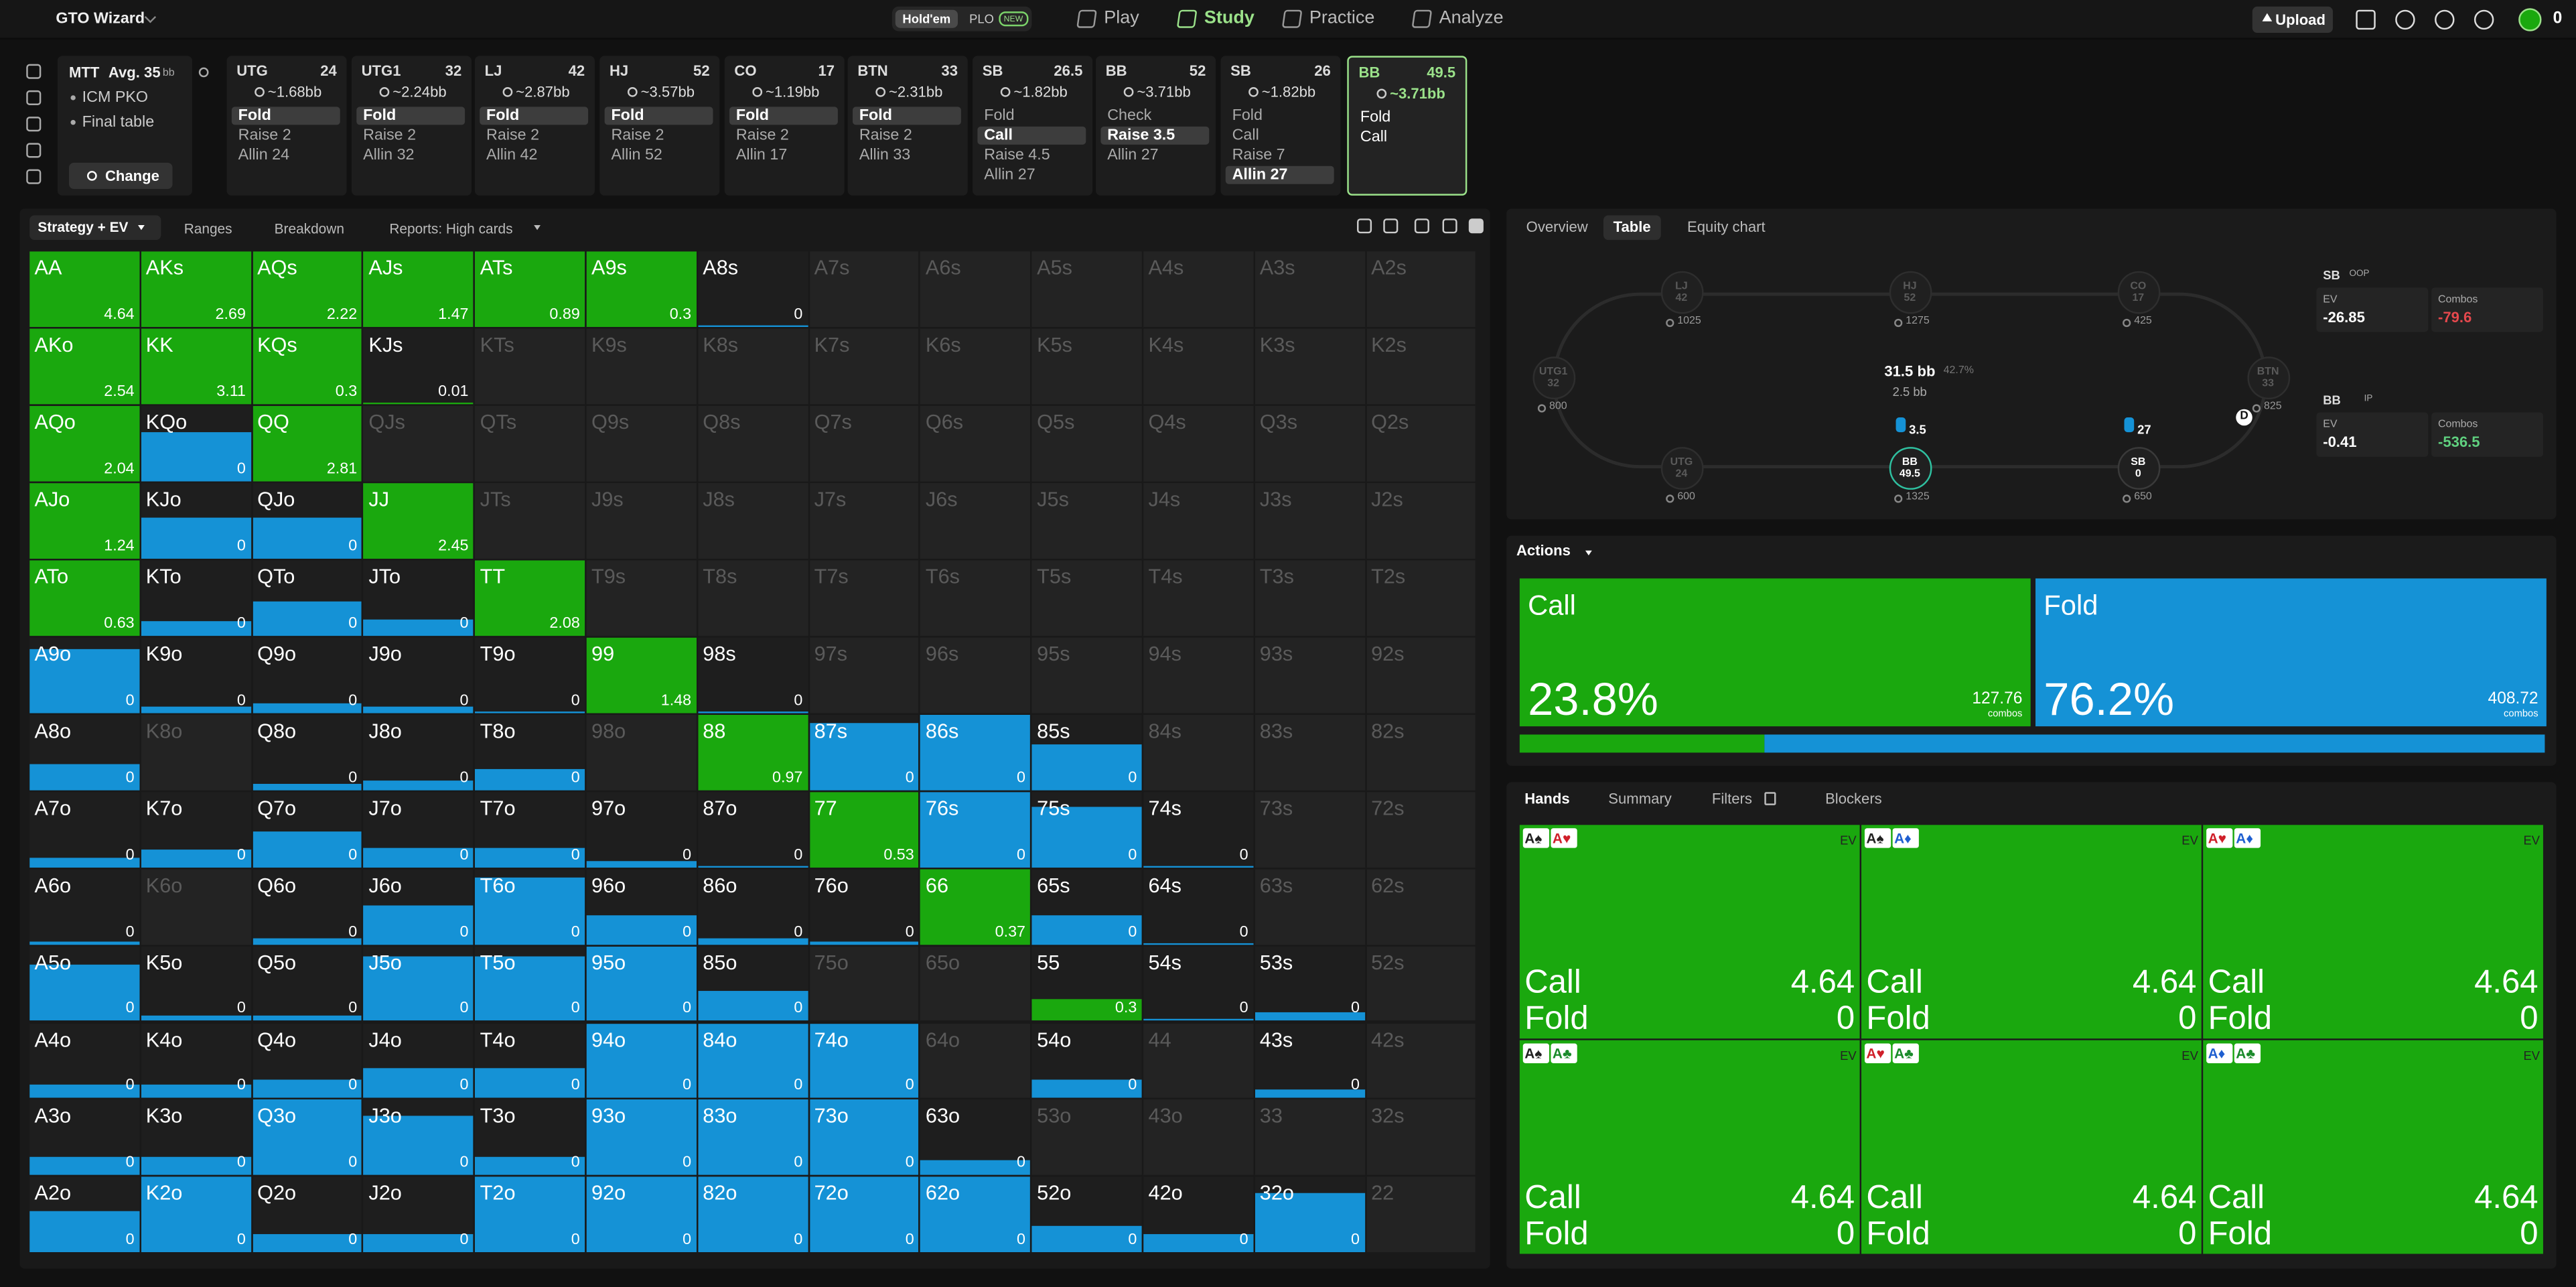  I want to click on position-card: LJ 42 ~2.87bb Fold Raise 2 Allin 42, so click(534, 126).